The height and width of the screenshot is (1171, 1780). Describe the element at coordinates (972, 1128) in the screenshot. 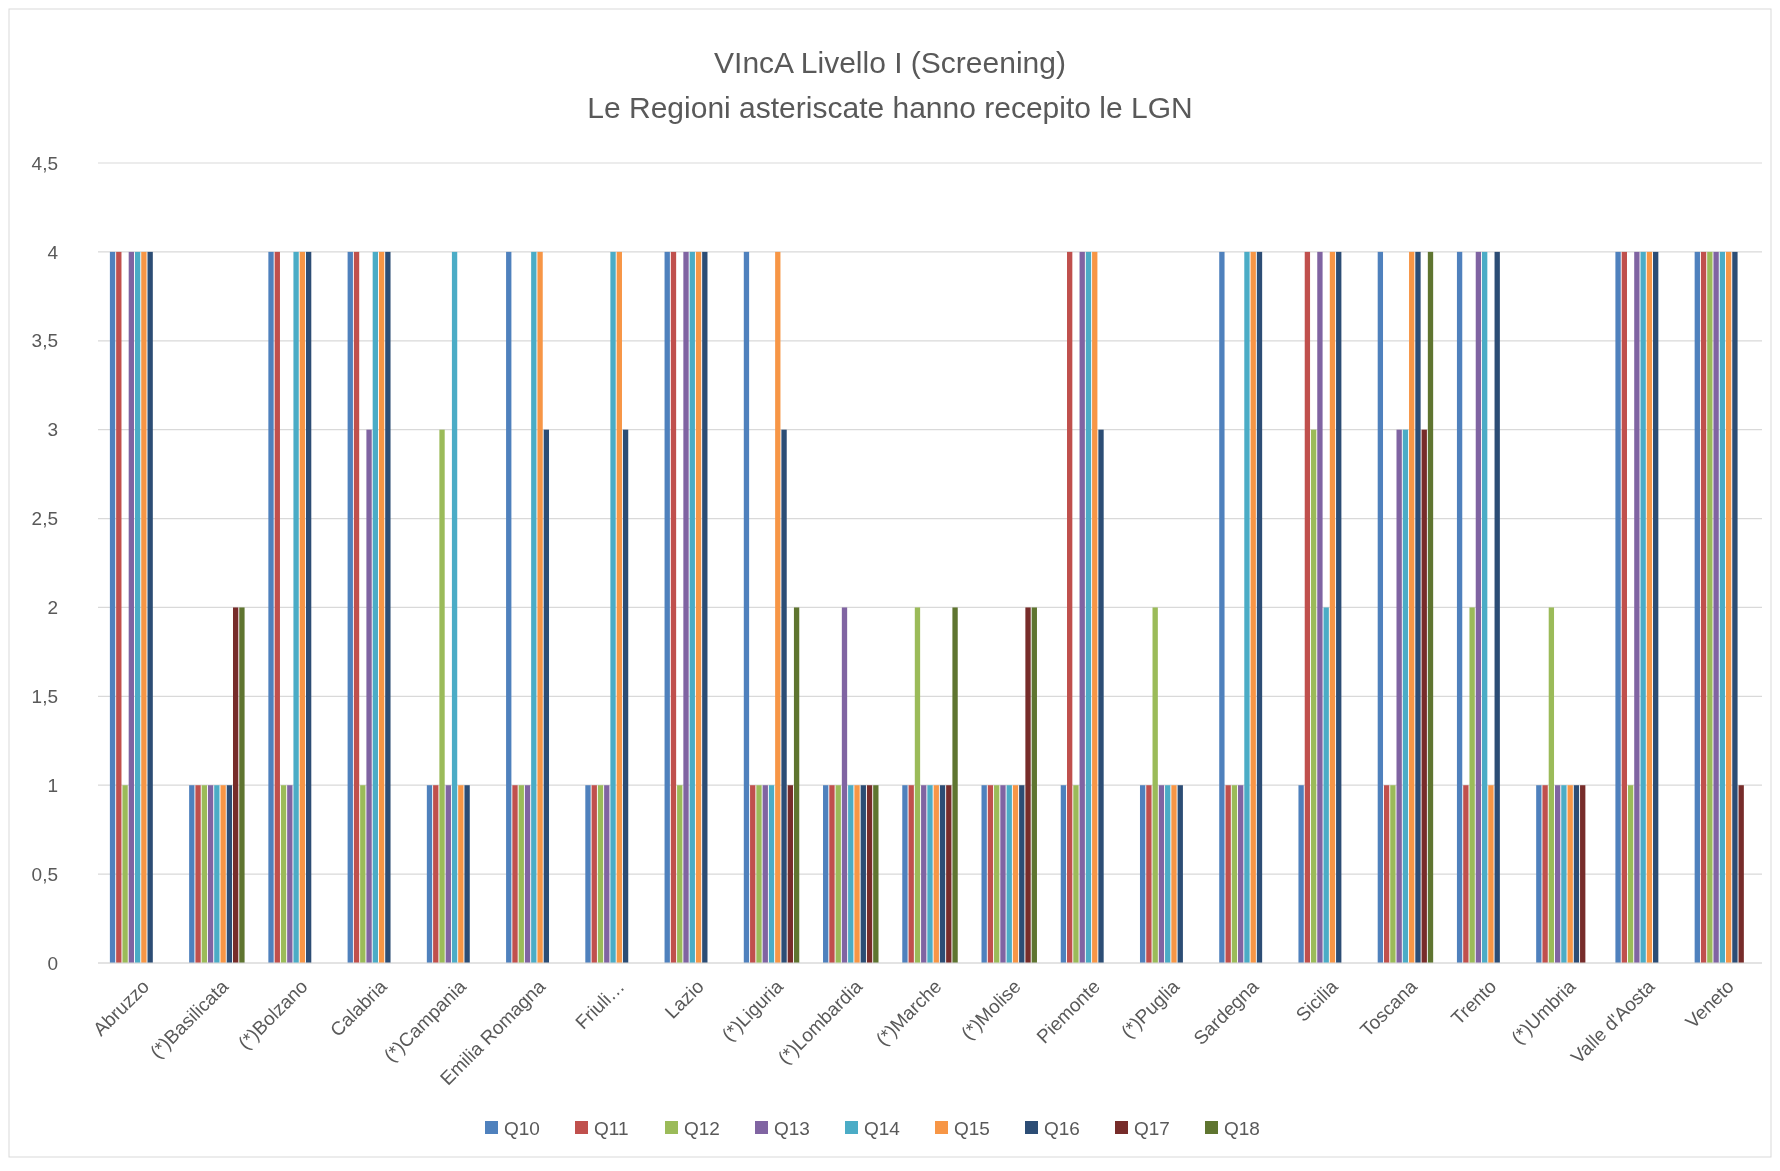

I see `legend-label: Q15` at that location.